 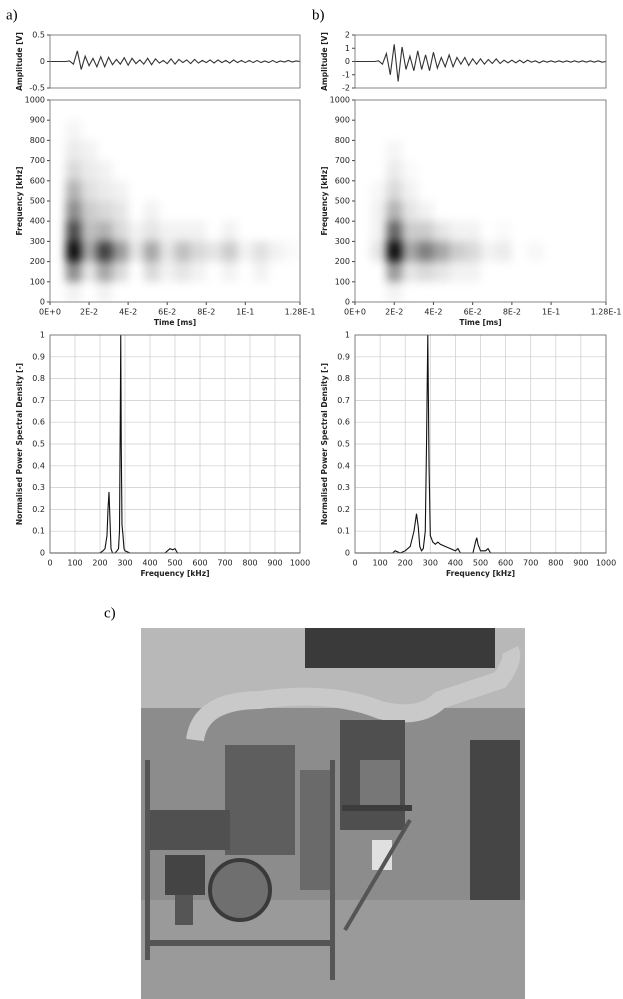 I want to click on x-tick-label: 300, so click(x=430, y=563).